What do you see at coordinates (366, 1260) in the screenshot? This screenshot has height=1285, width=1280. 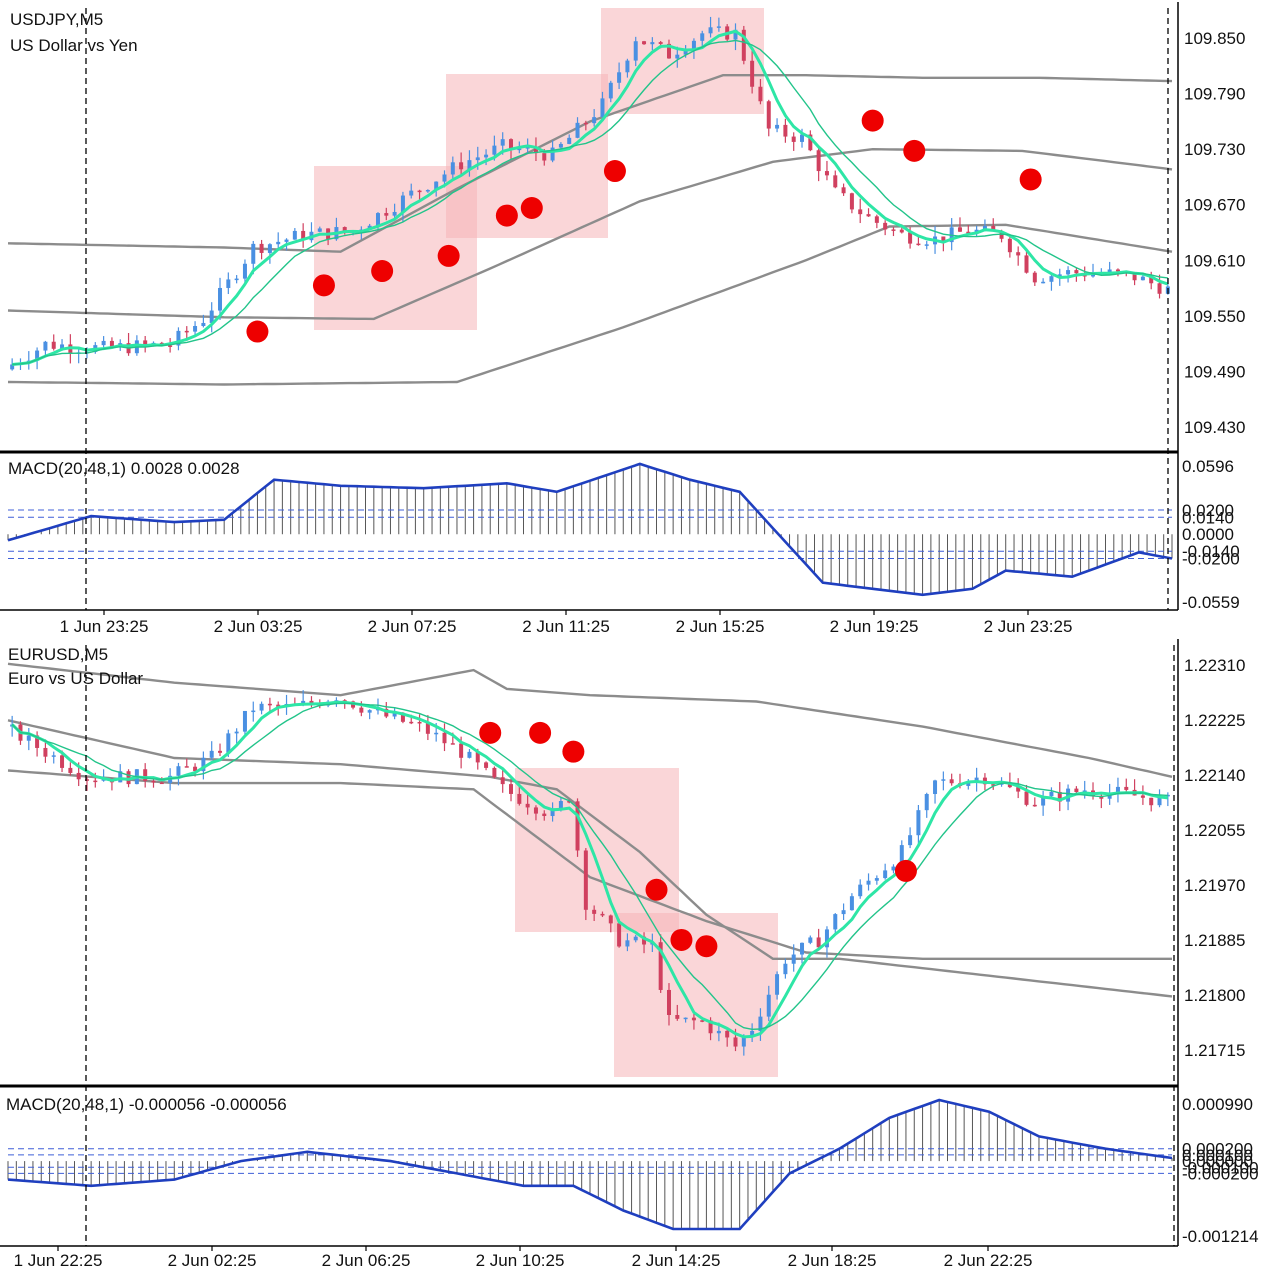 I see `time-tick-label: 2 Jun 06:25` at bounding box center [366, 1260].